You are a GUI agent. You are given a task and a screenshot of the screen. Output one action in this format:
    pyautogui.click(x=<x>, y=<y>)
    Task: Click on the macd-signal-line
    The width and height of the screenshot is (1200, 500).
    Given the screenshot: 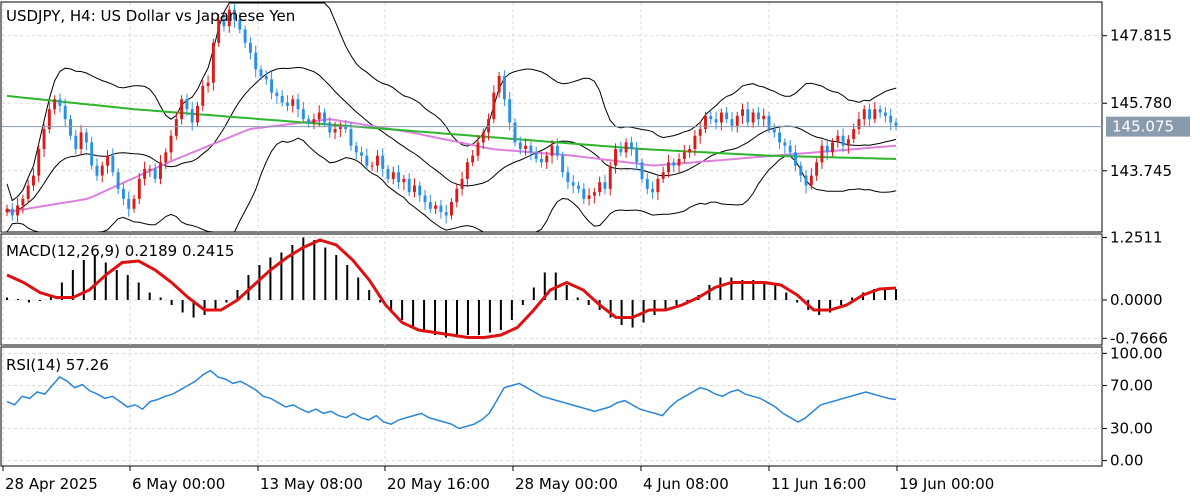 What is the action you would take?
    pyautogui.click(x=451, y=288)
    